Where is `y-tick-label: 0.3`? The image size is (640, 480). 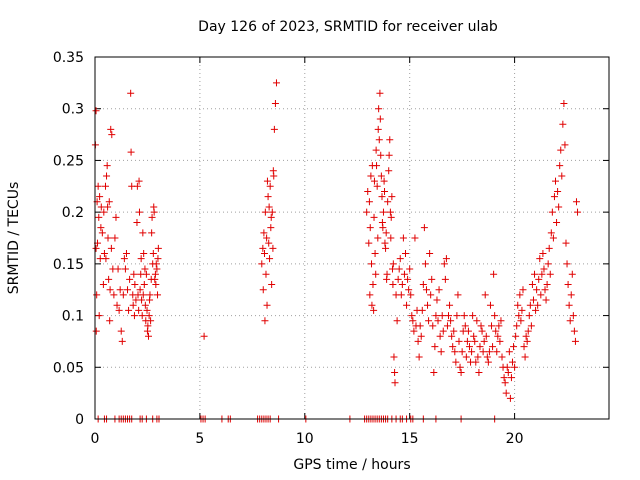 y-tick-label: 0.3 is located at coordinates (73, 110).